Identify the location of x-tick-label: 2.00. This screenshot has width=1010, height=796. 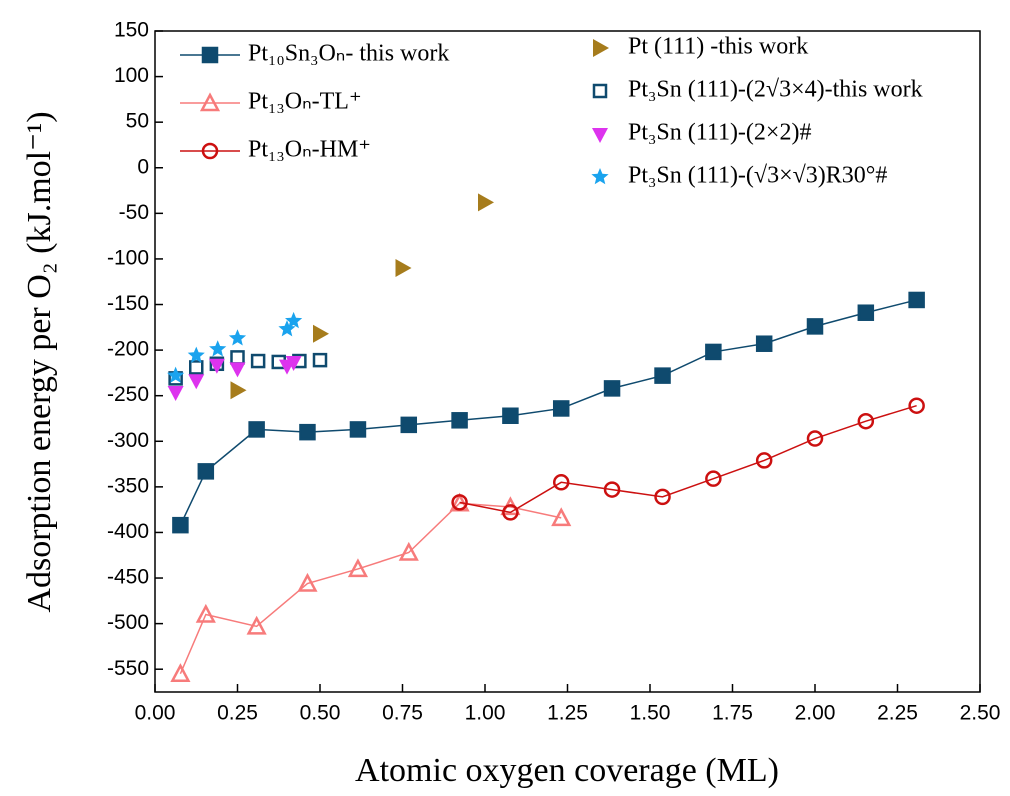
(815, 713).